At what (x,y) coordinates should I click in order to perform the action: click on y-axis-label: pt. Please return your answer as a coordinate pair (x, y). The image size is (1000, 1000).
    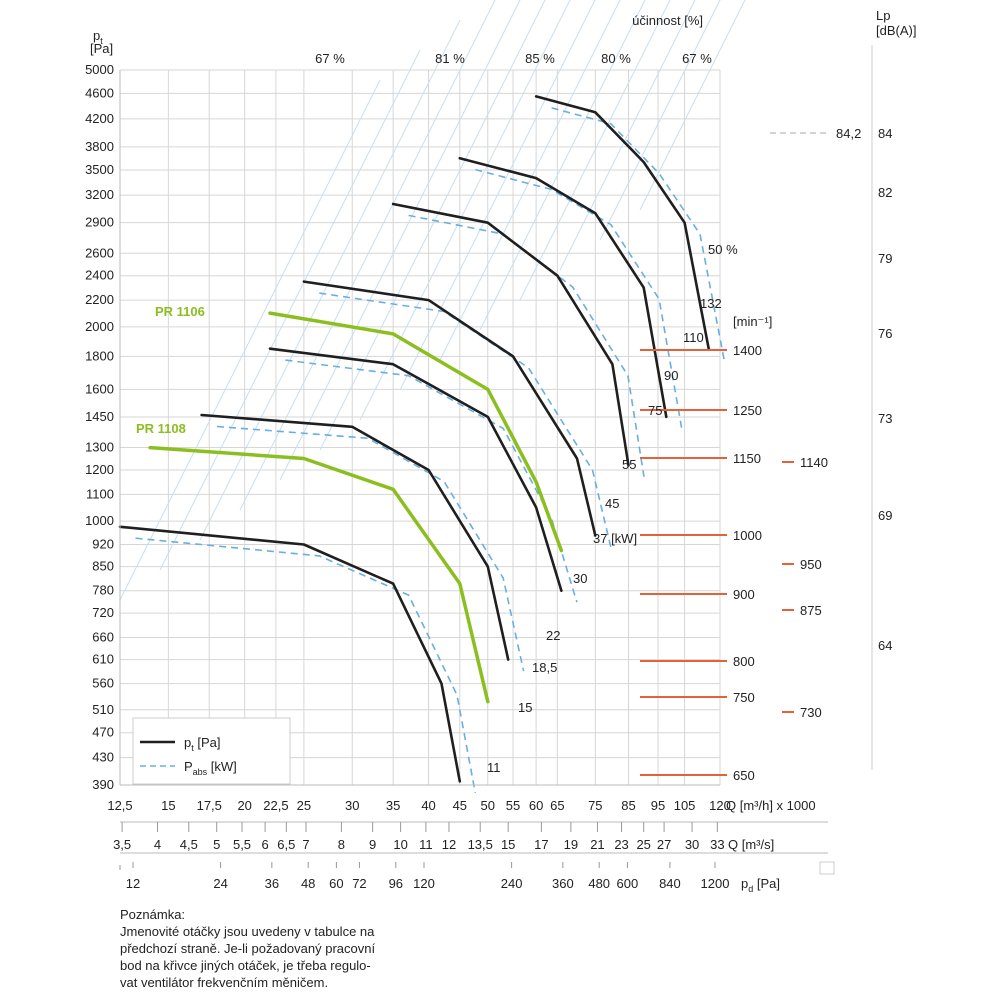
    Looking at the image, I should click on (98, 37).